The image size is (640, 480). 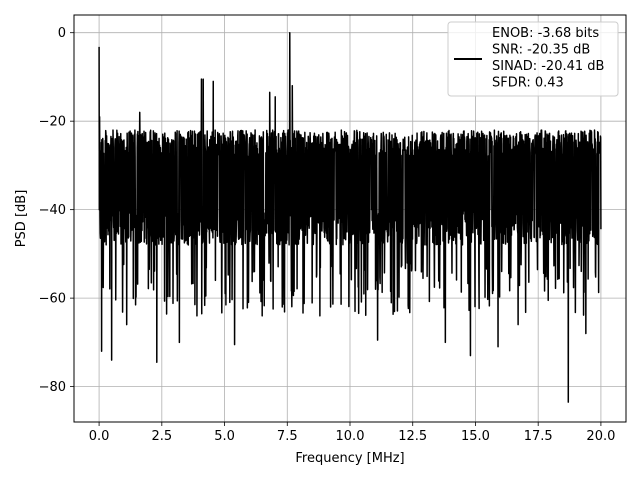 I want to click on legend-box, so click(x=533, y=59).